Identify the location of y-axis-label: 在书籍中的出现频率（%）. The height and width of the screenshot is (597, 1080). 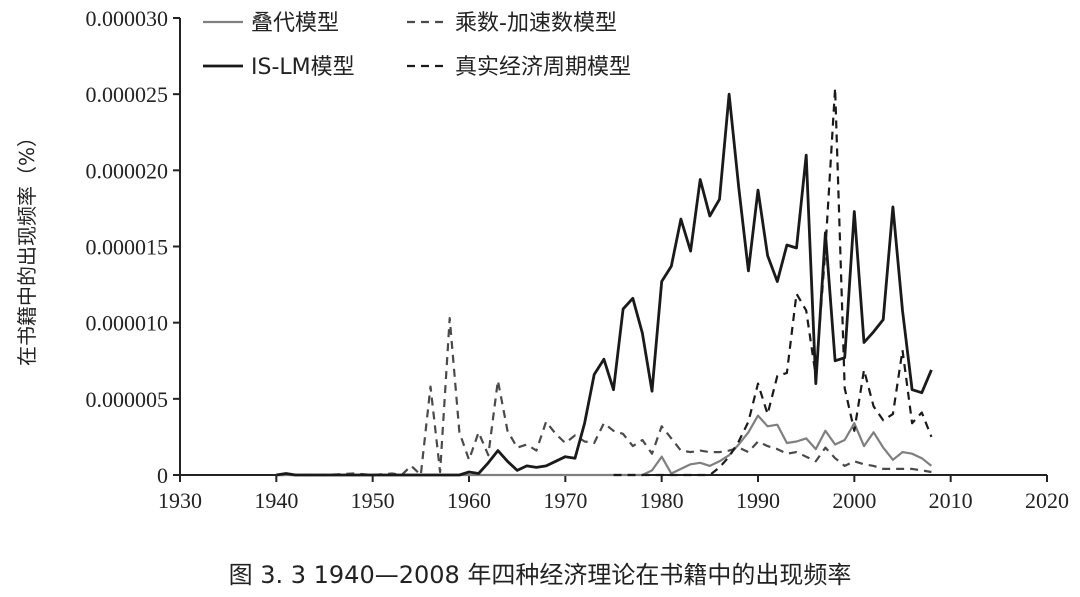
(27, 246).